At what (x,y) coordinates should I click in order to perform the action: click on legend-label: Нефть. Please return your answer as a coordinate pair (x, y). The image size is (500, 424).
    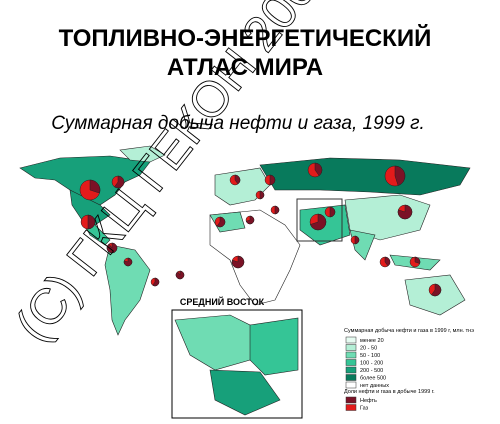
    Looking at the image, I should click on (368, 401).